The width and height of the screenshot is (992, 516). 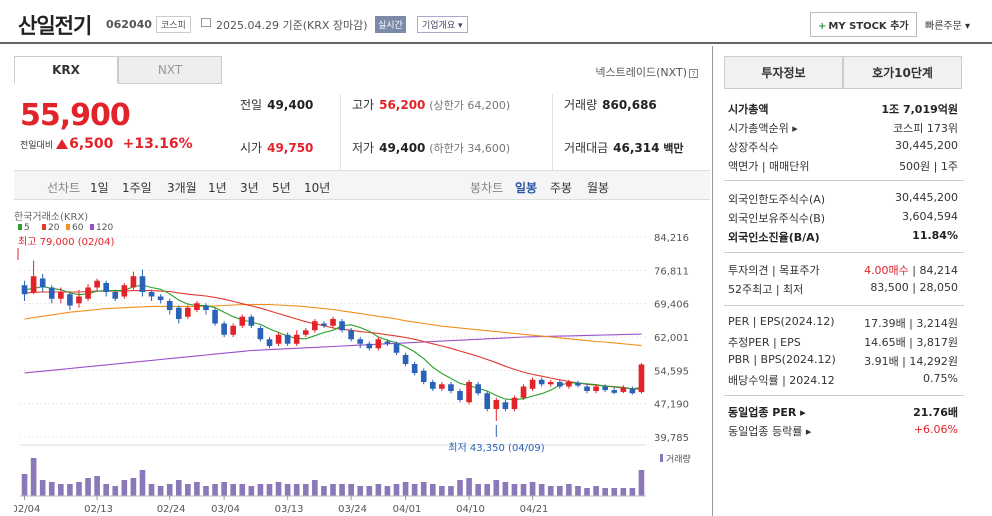 What do you see at coordinates (673, 148) in the screenshot?
I see `amount-unit: 백만` at bounding box center [673, 148].